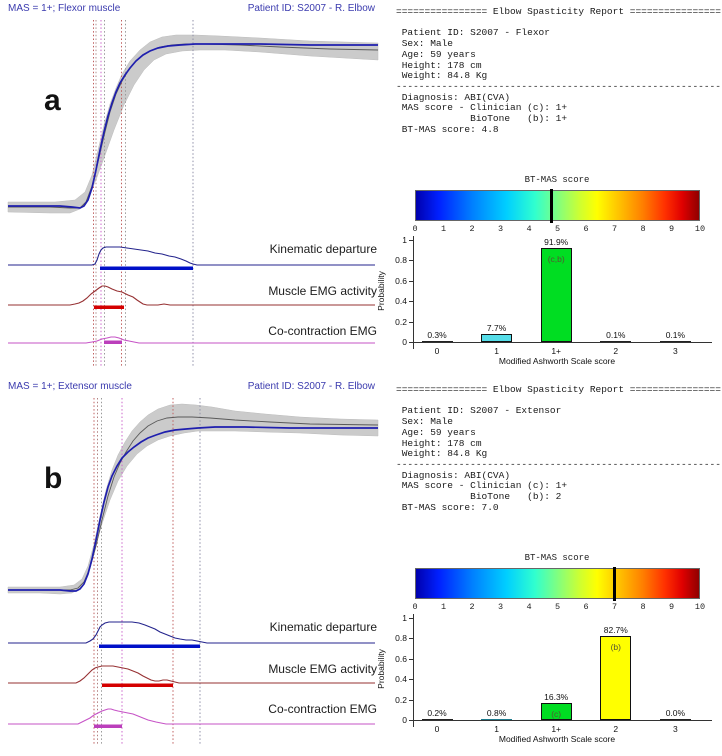  I want to click on bar-value-label: 0.2%, so click(437, 712).